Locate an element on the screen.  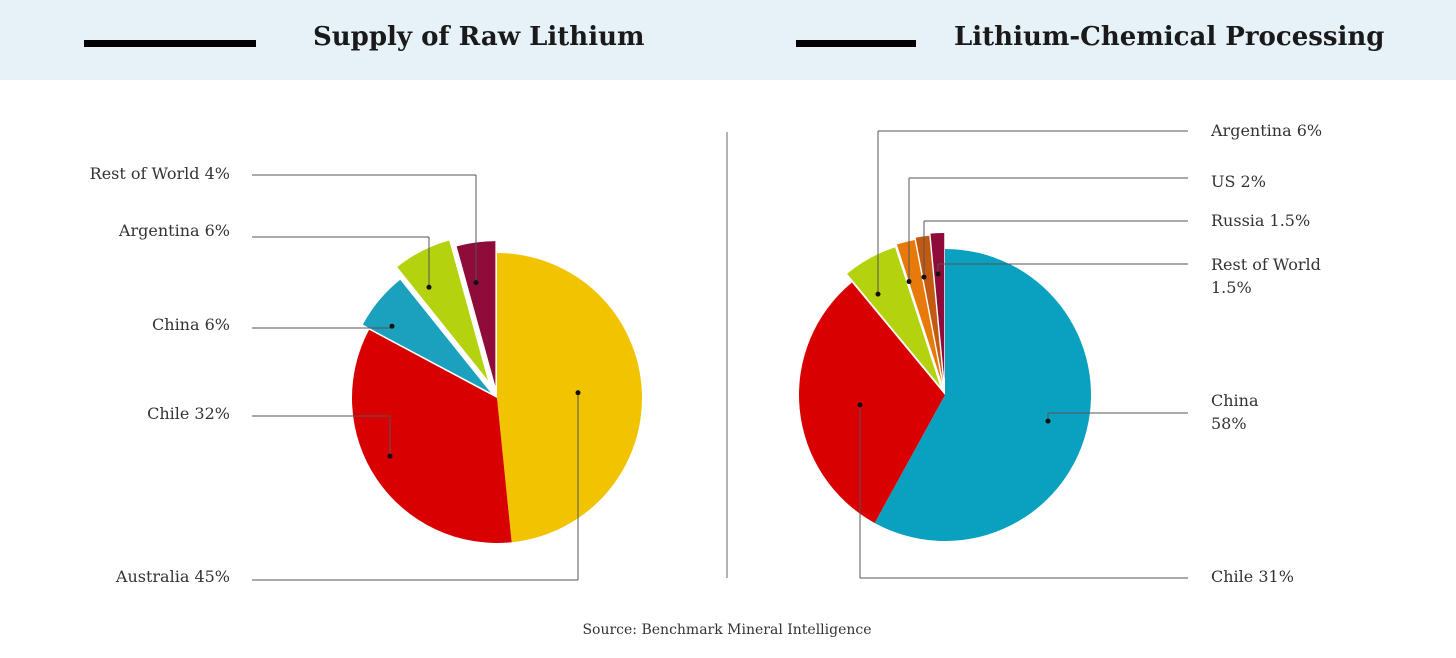
pie-slice-russia is located at coordinates (929, 308).